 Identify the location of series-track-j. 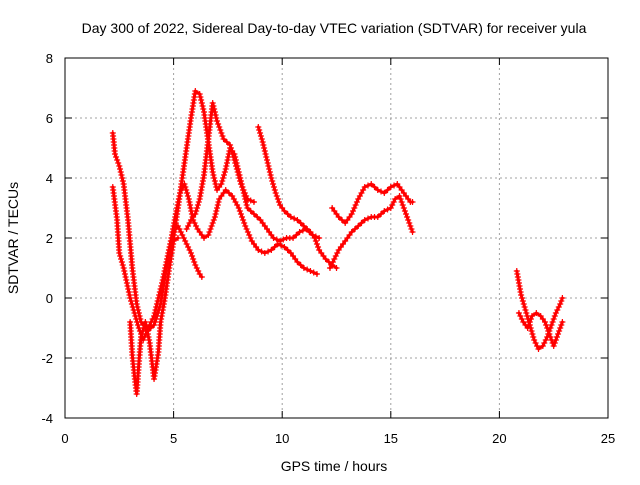
(540, 329).